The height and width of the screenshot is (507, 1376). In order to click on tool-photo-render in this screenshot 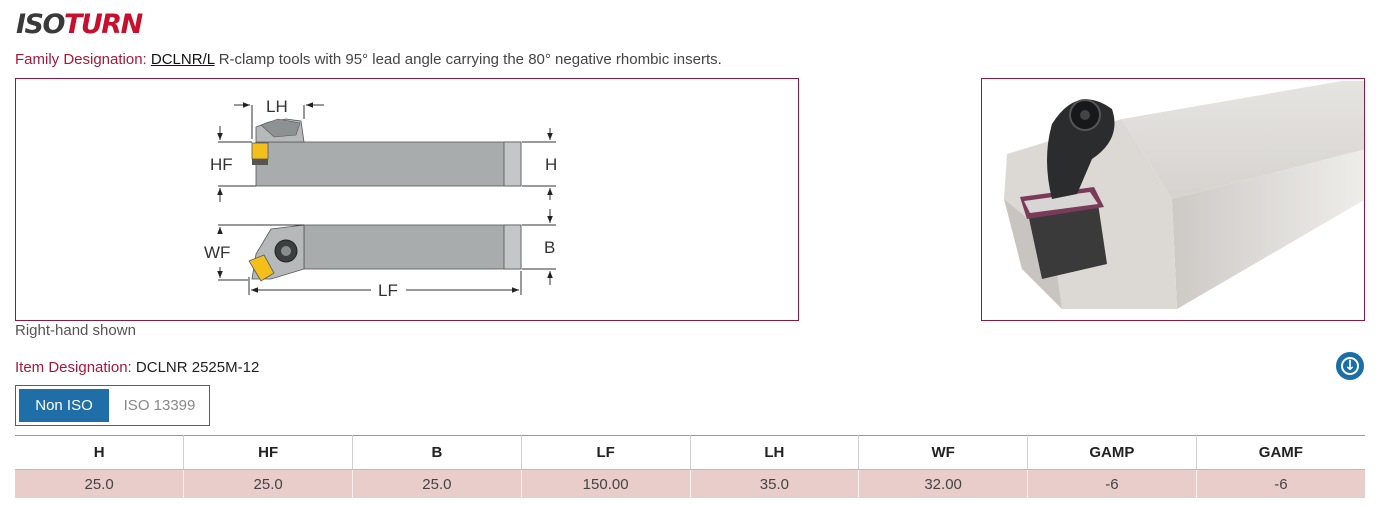, I will do `click(1184, 195)`.